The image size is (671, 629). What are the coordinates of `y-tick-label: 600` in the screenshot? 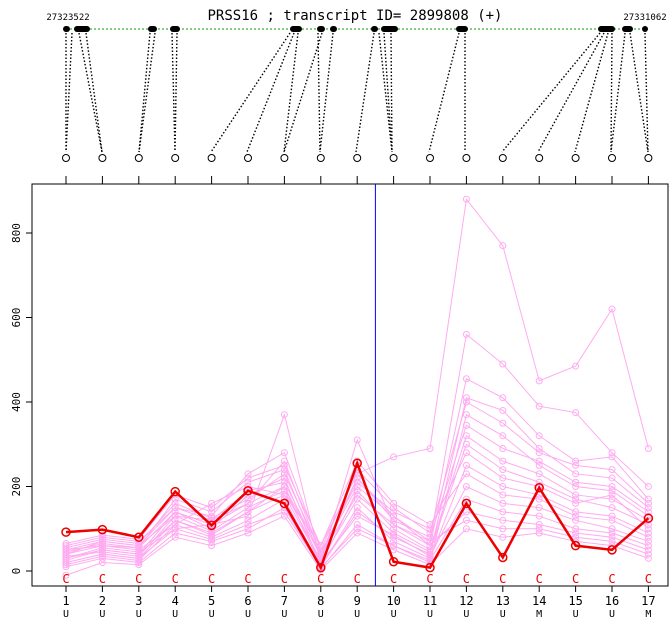 It's located at (16, 318).